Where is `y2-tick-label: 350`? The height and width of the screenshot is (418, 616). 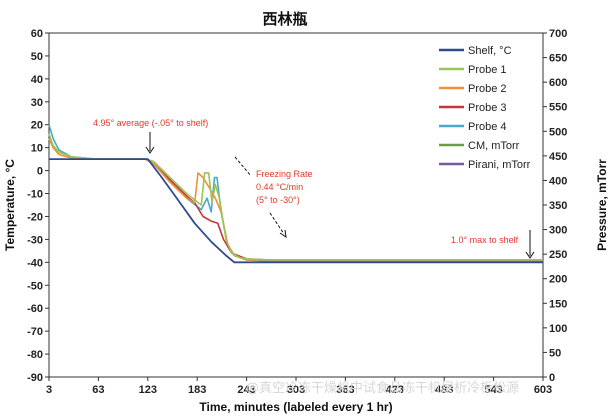 y2-tick-label: 350 is located at coordinates (558, 206).